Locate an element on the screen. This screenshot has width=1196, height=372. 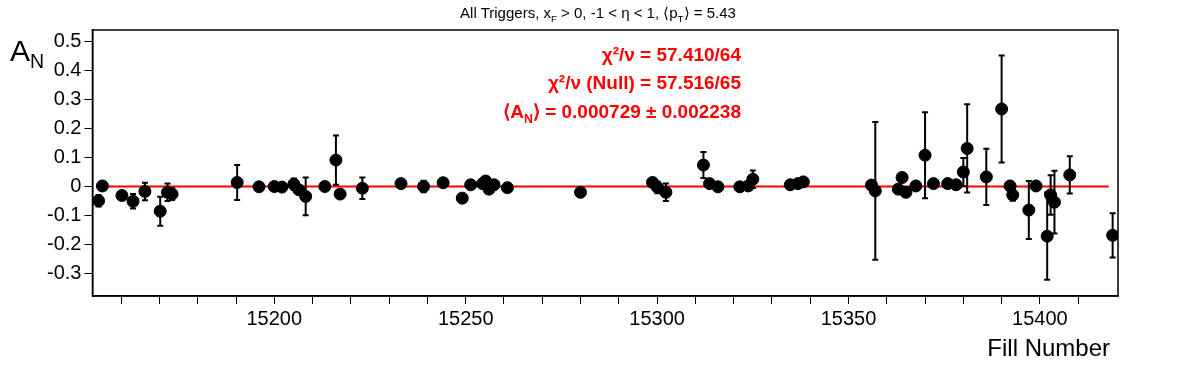
y-tick-label: 0.1 is located at coordinates (67, 156).